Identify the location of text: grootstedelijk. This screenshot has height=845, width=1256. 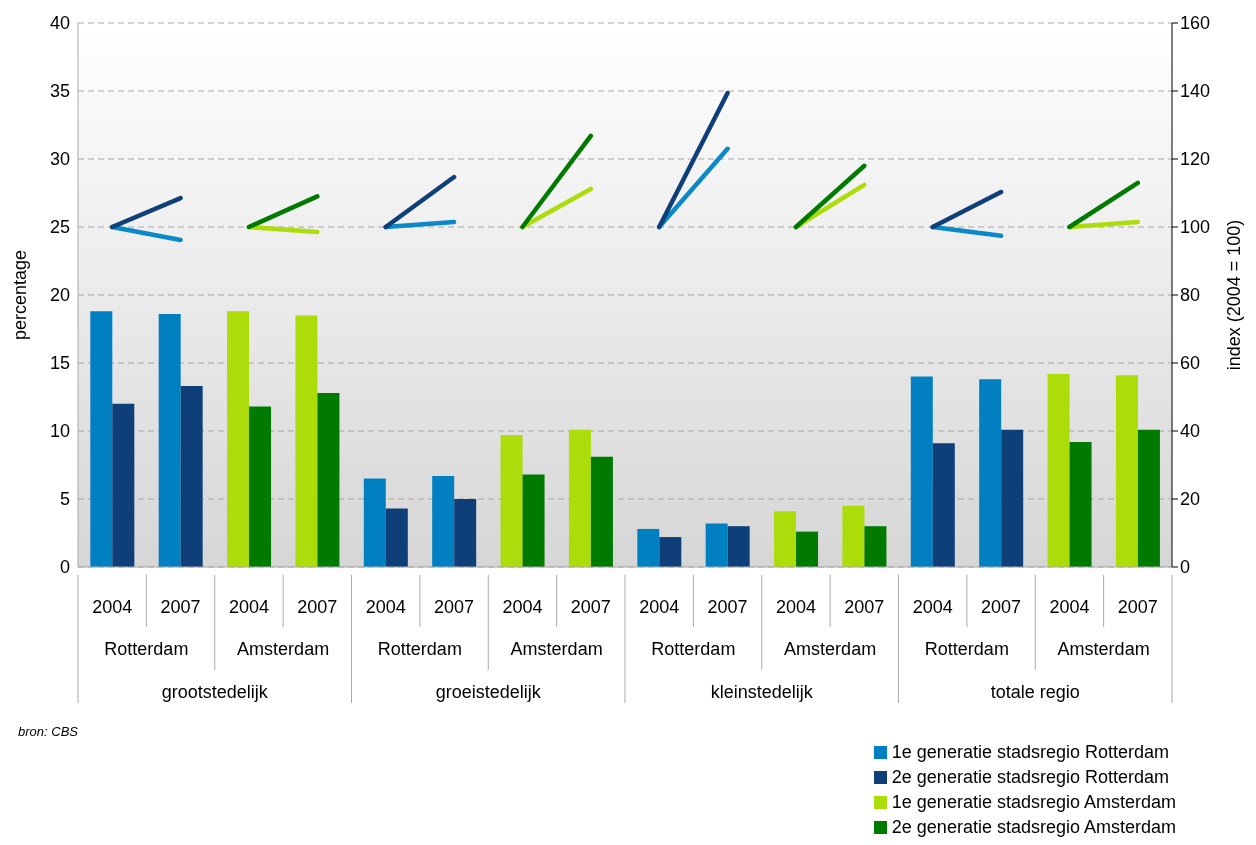
(215, 692).